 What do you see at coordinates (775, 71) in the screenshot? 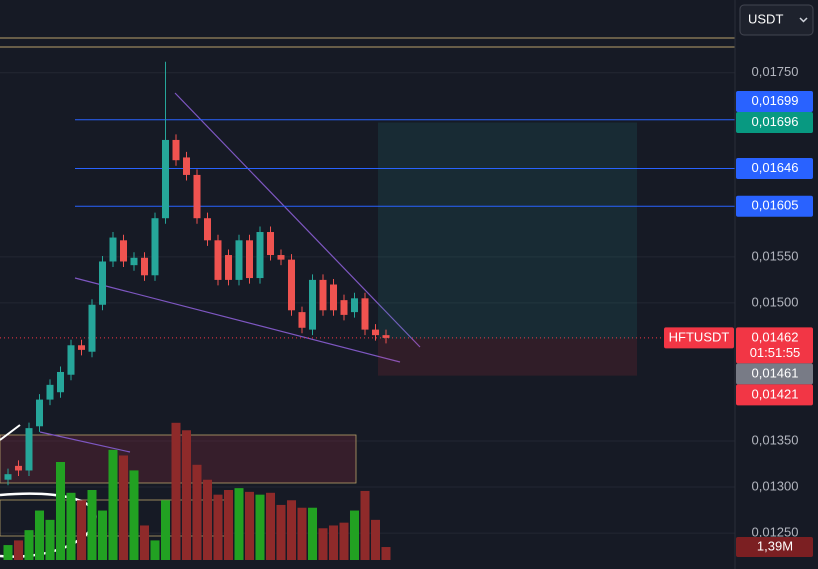
I see `y-tick-label: 0,01750` at bounding box center [775, 71].